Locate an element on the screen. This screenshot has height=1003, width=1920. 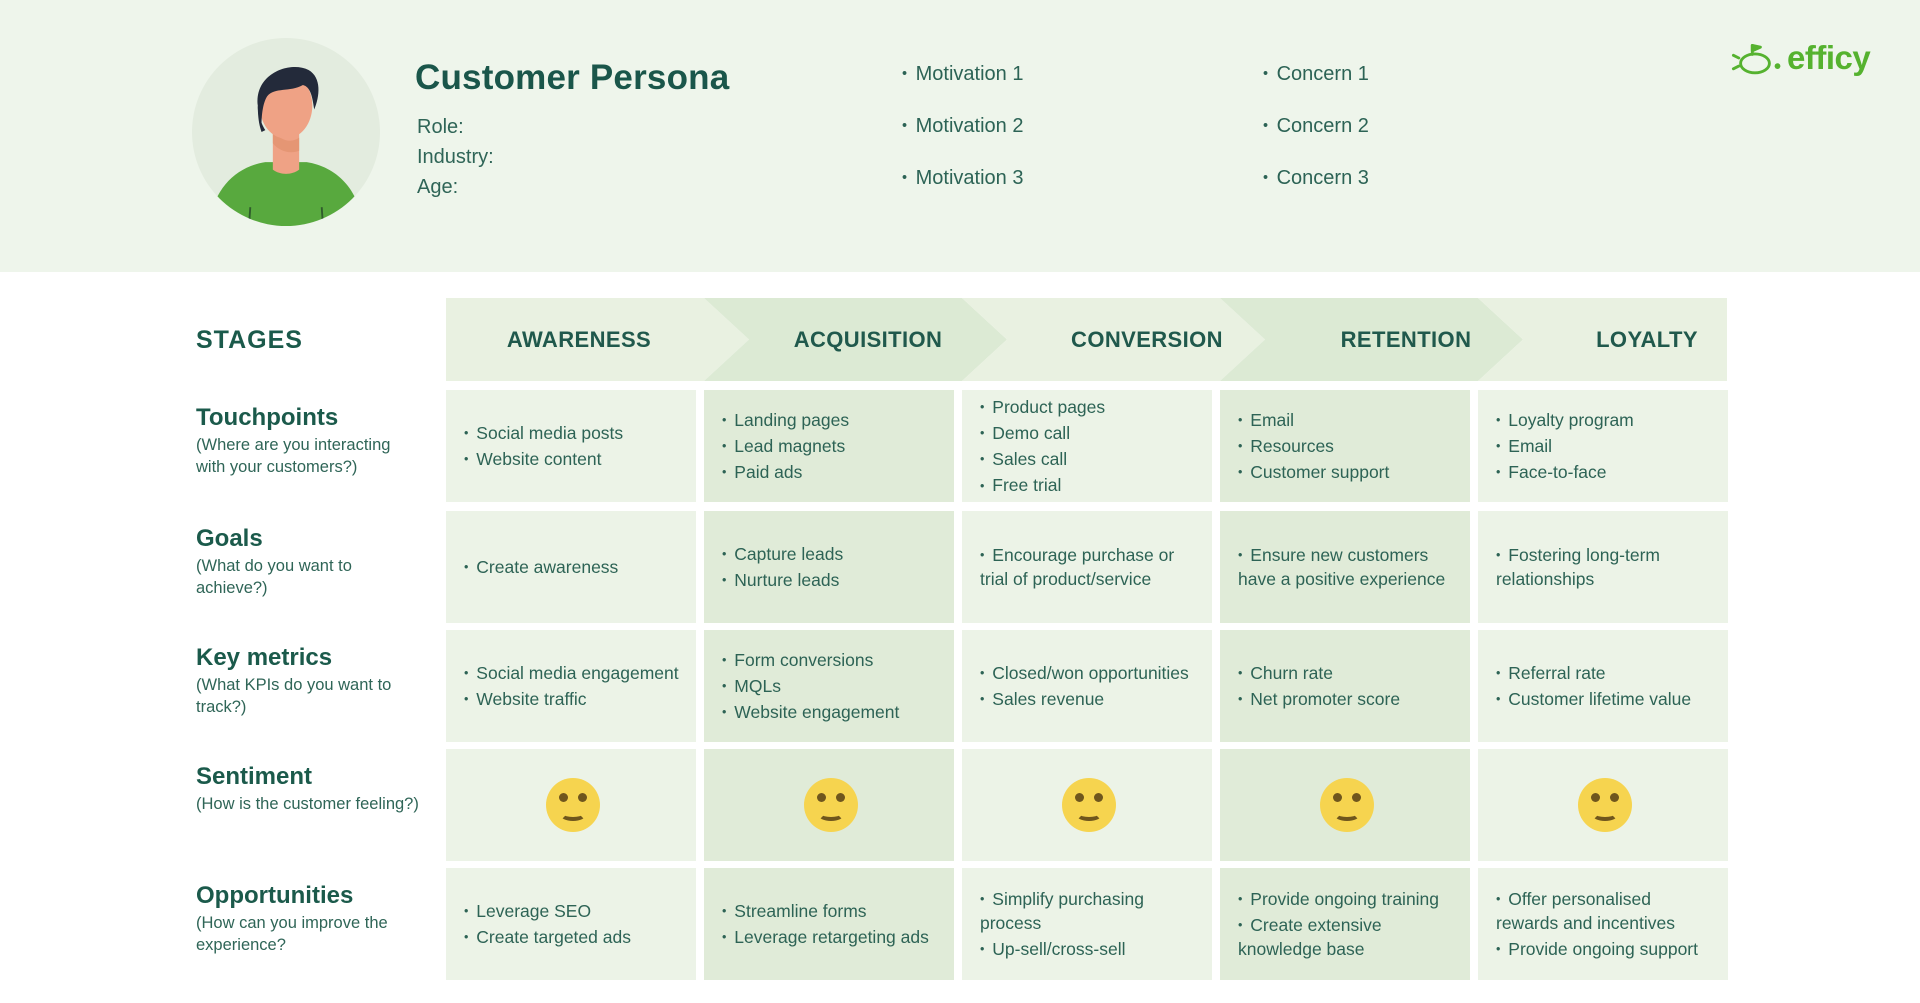
cell-touchpoints-retention: • Email • Resources • Customer support is located at coordinates (1345, 446).